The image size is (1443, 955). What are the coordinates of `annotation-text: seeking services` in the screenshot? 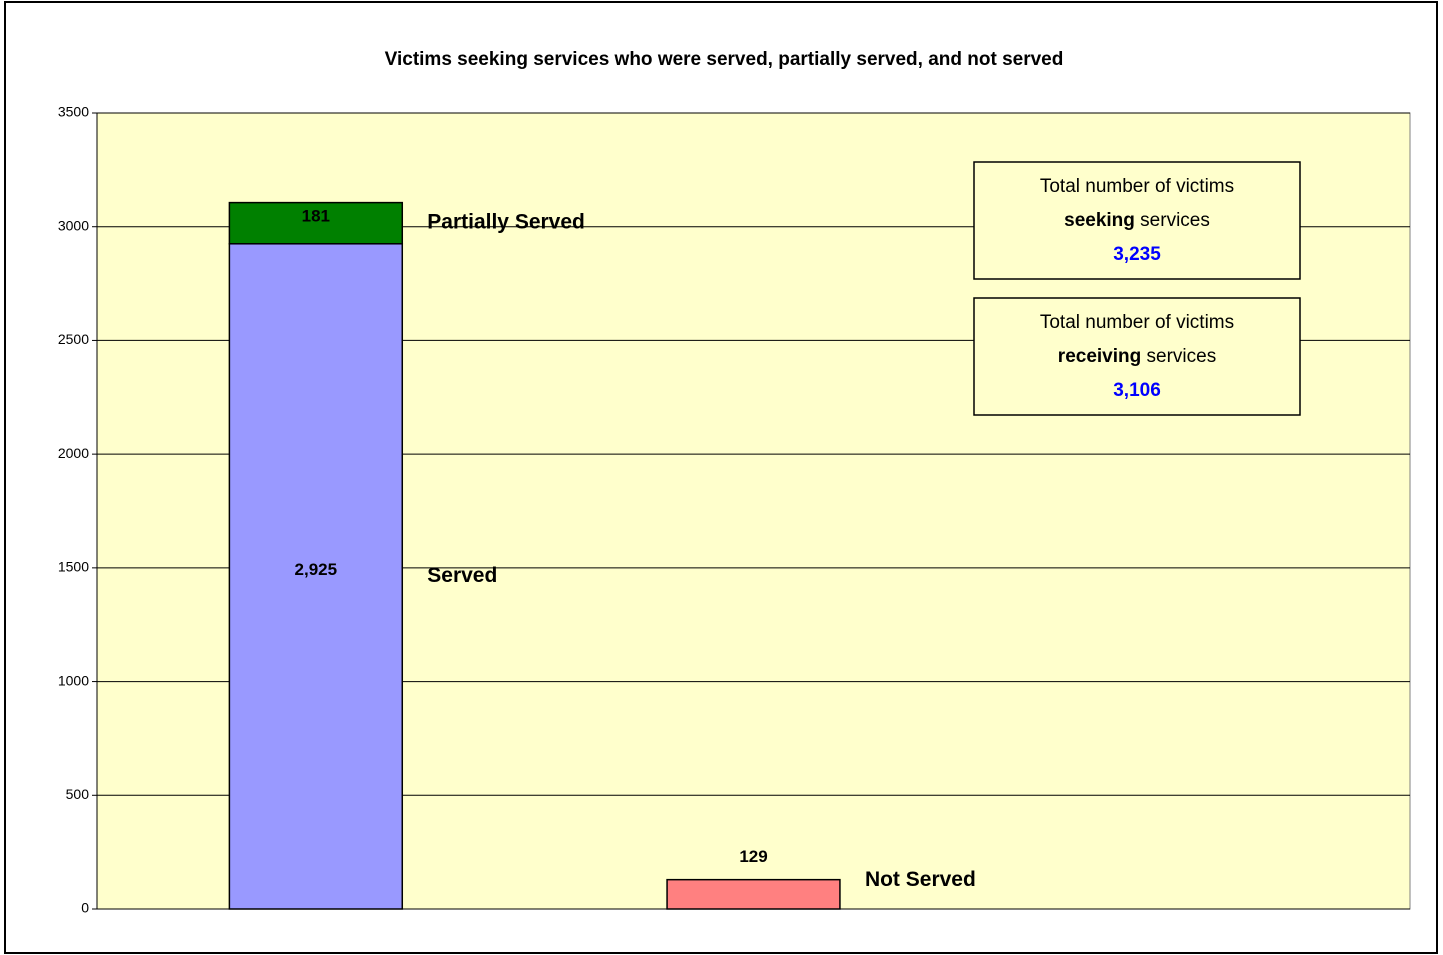 It's located at (1137, 220).